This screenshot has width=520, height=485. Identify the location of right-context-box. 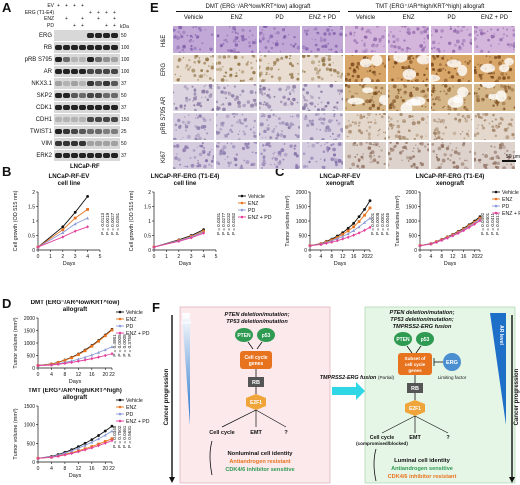
(440, 395).